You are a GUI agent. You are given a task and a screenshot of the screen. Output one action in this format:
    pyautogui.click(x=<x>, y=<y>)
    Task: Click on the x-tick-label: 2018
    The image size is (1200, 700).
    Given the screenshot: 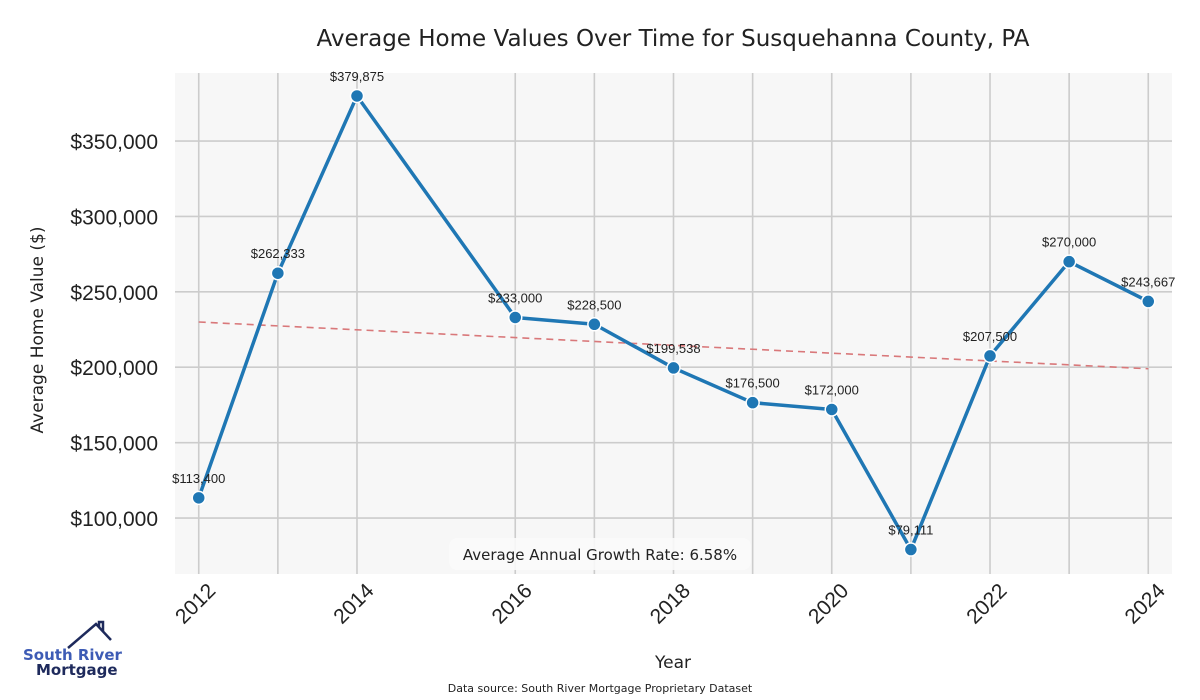 What is the action you would take?
    pyautogui.click(x=670, y=603)
    